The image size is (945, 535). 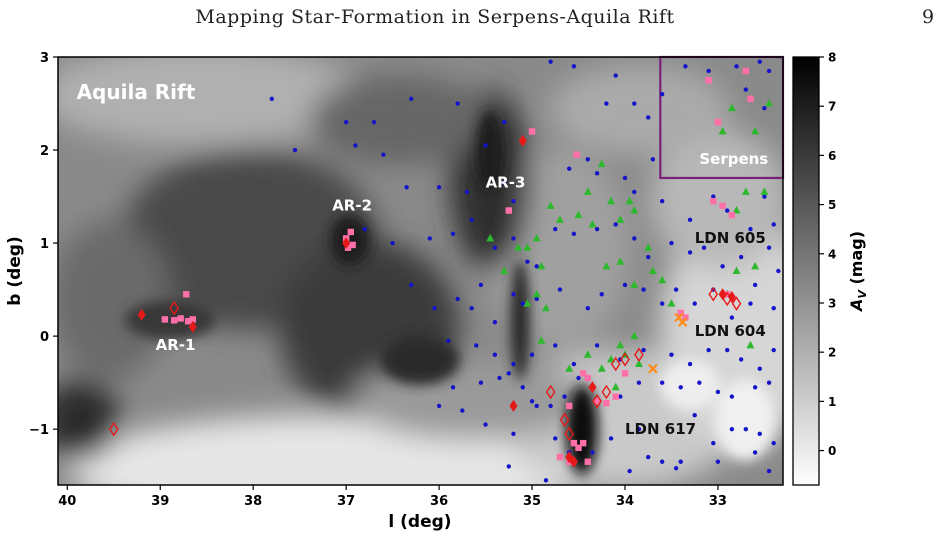 What do you see at coordinates (160, 501) in the screenshot?
I see `x-tick-label-1: 39` at bounding box center [160, 501].